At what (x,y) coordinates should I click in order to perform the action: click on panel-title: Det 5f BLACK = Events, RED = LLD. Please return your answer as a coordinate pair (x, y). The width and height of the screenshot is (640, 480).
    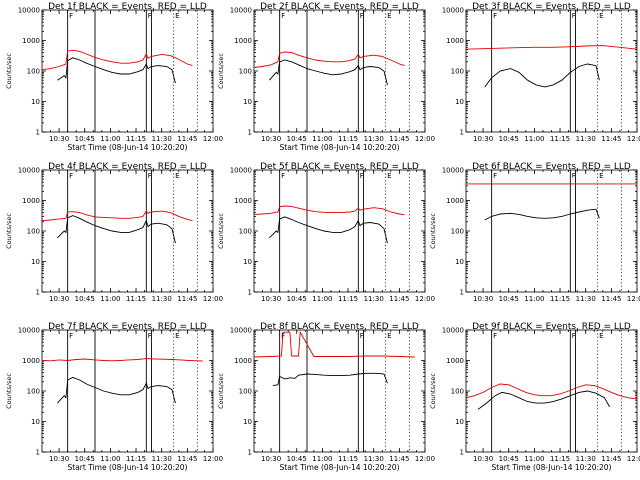
    Looking at the image, I should click on (339, 167).